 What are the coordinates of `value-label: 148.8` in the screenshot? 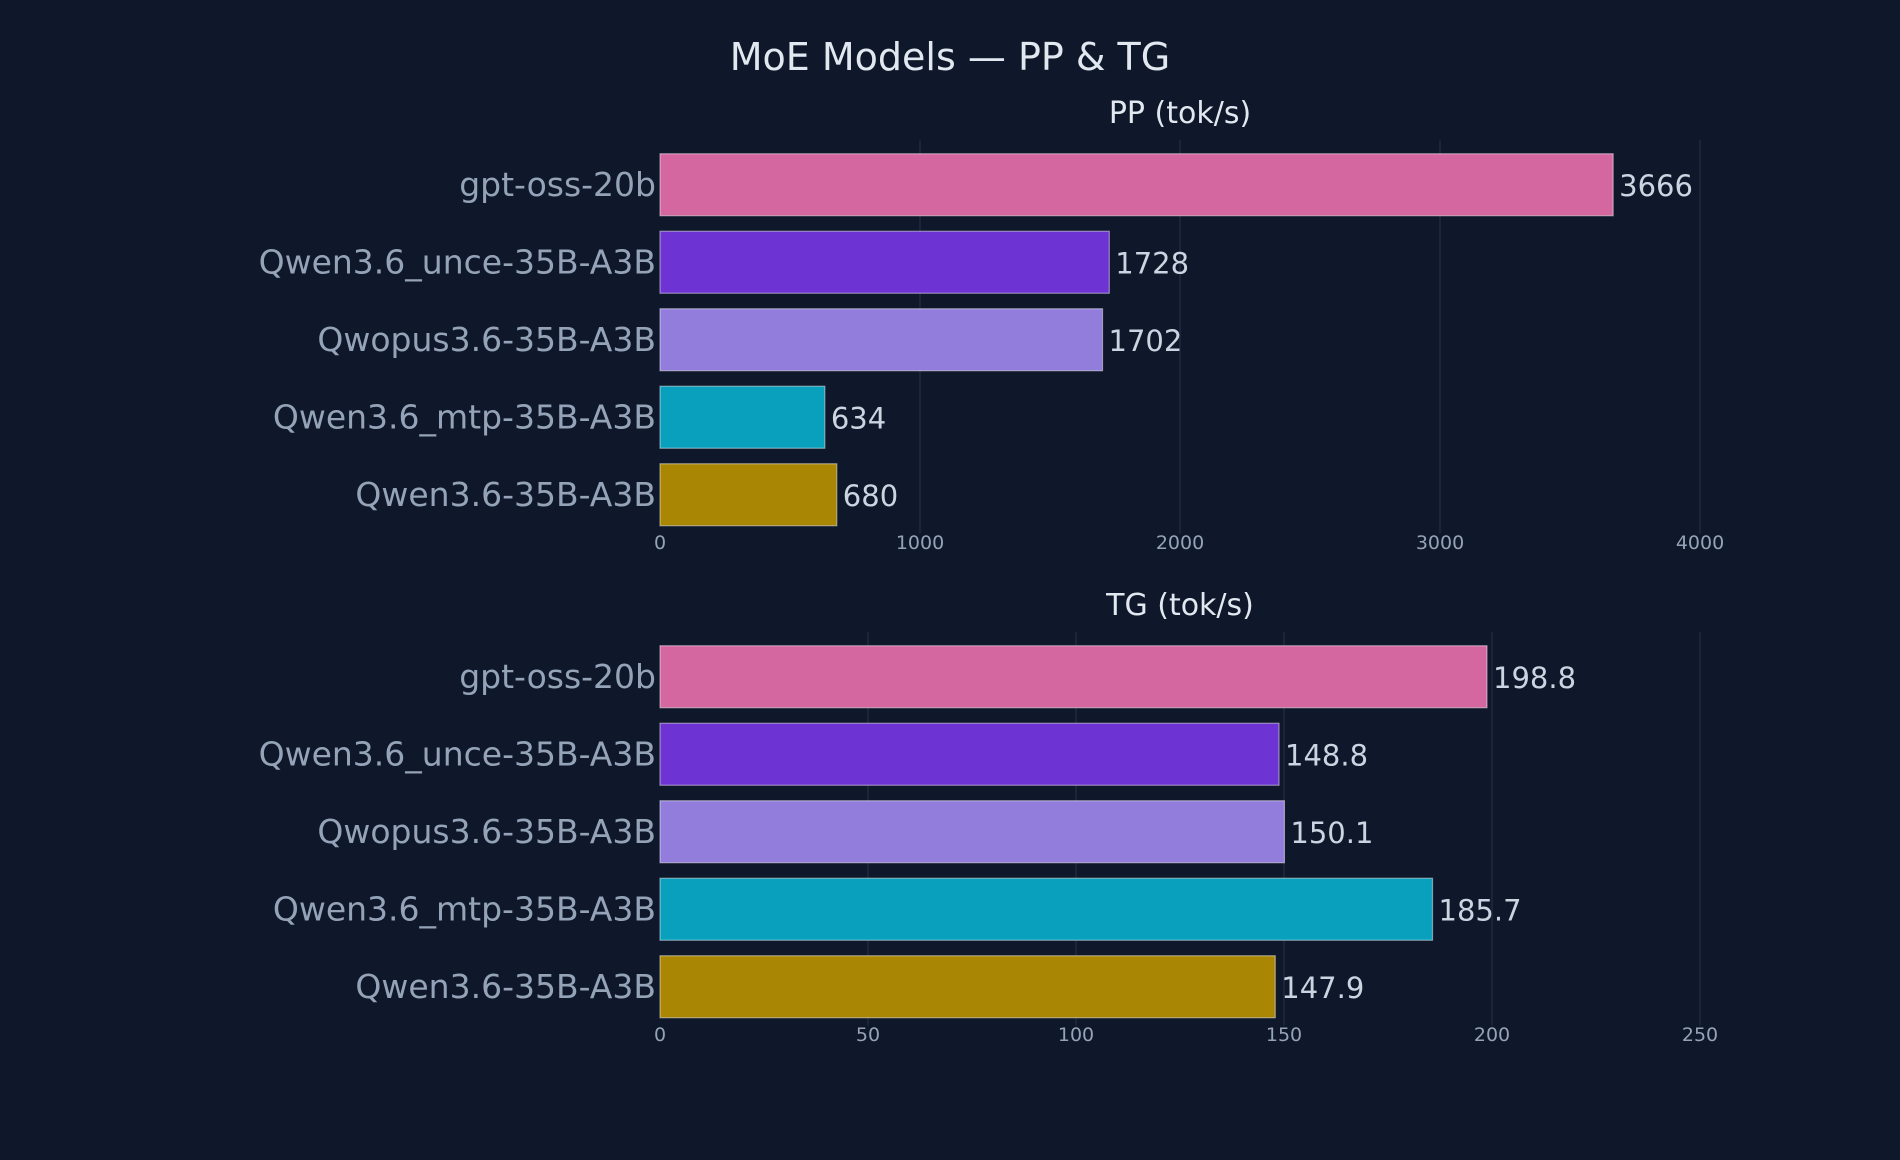 It's located at (1326, 755).